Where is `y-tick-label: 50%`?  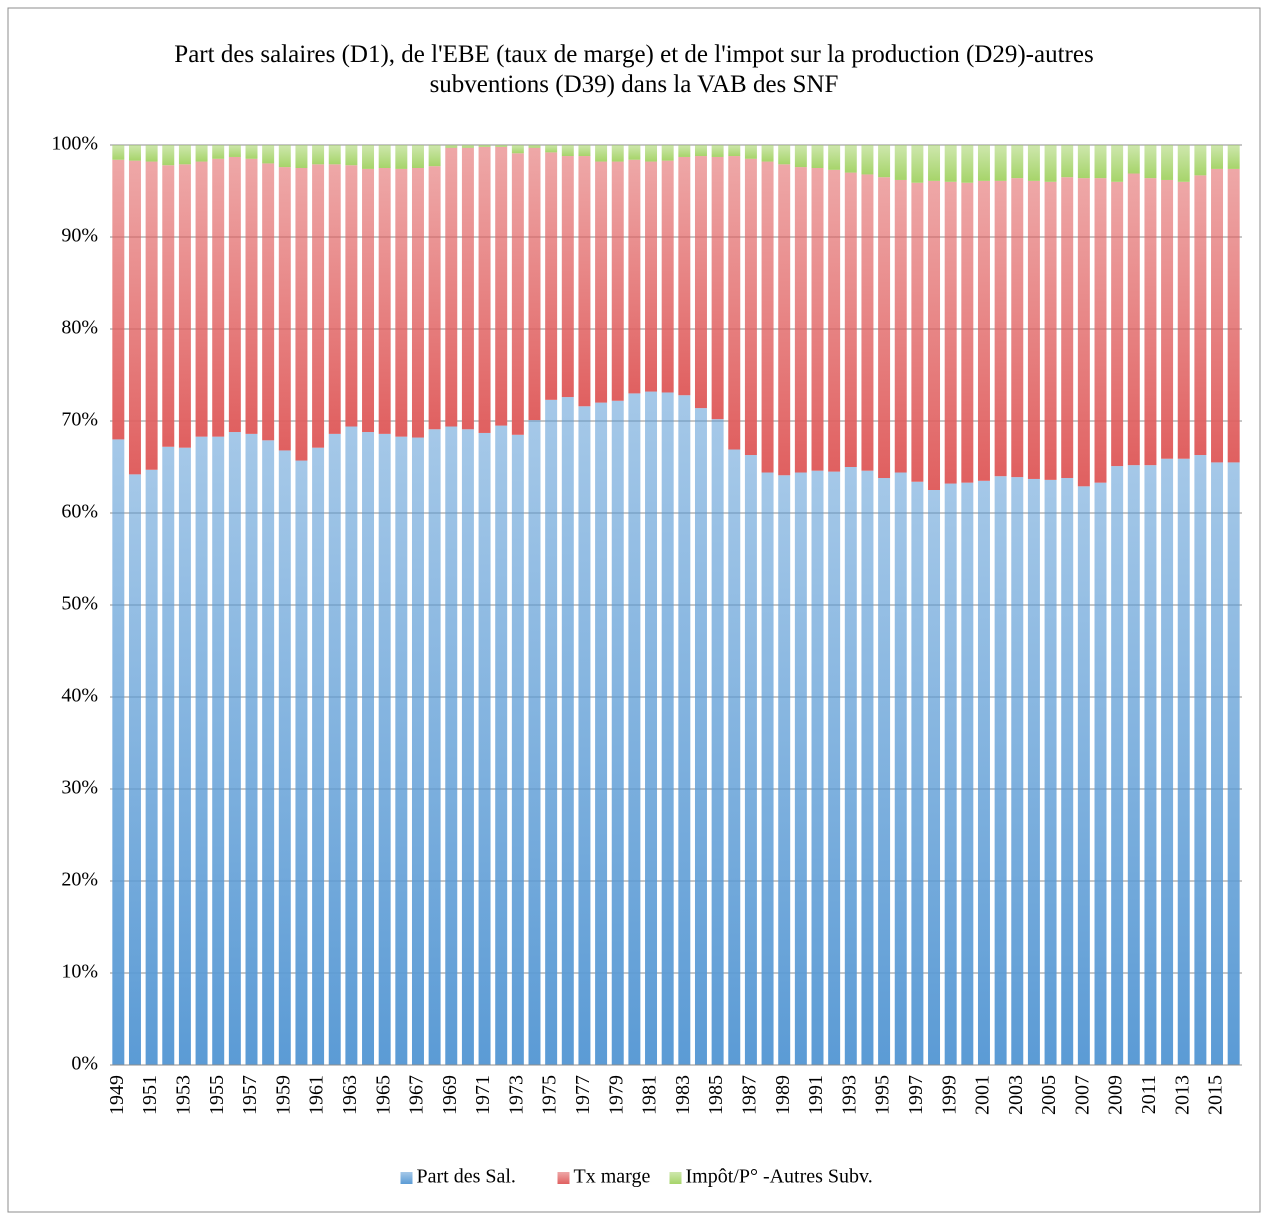 y-tick-label: 50% is located at coordinates (79, 604).